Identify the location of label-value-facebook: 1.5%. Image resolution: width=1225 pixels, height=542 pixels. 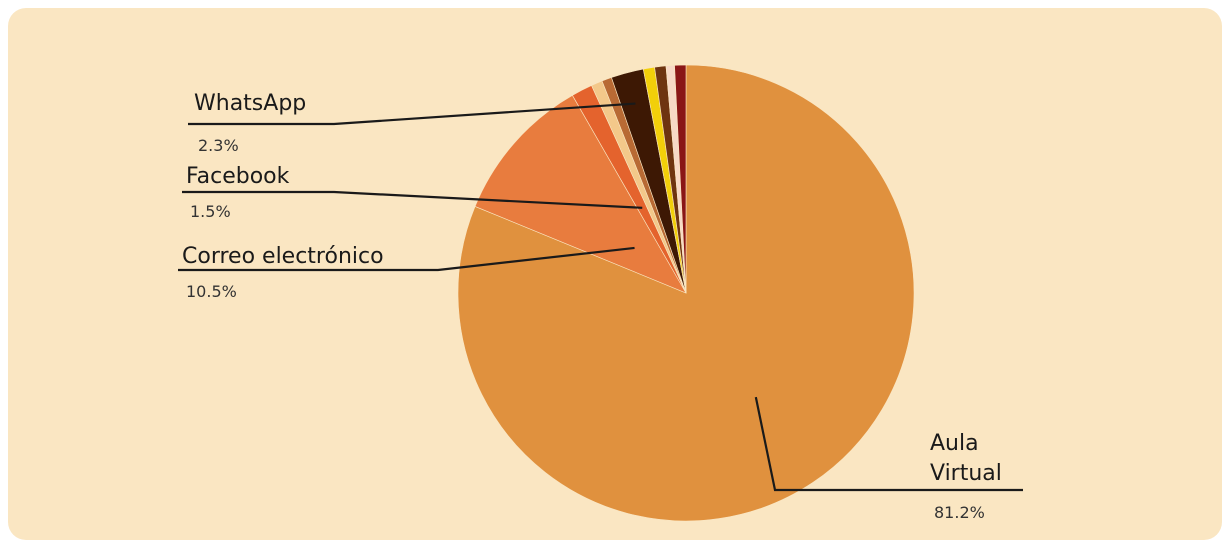
(210, 211).